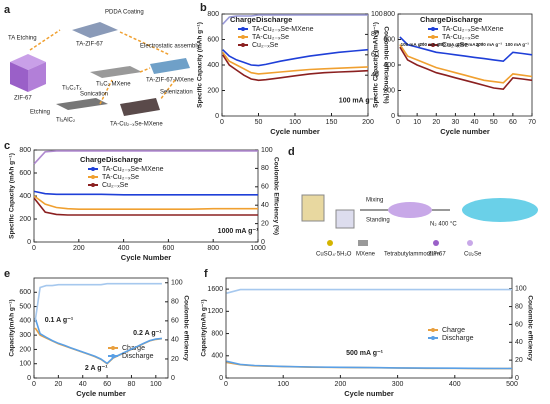  I want to click on composite, so click(170, 66).